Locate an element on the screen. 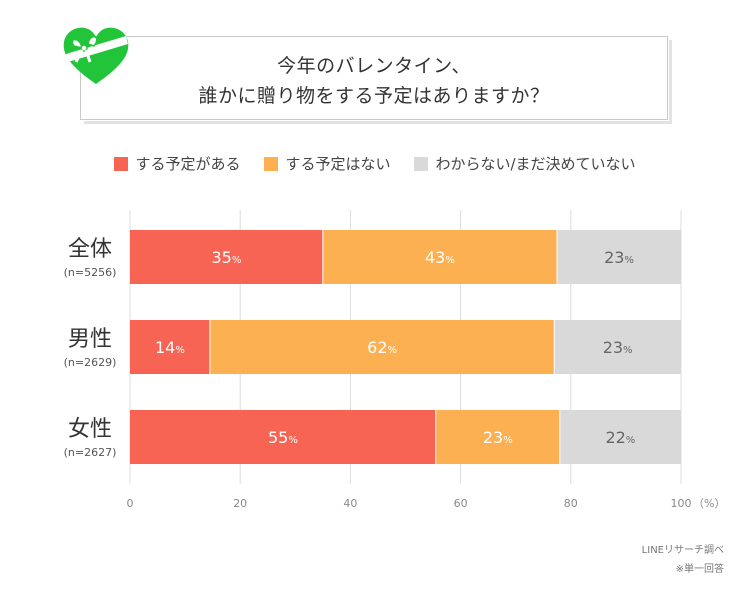  bar-value-label-1-0: 14% is located at coordinates (170, 347).